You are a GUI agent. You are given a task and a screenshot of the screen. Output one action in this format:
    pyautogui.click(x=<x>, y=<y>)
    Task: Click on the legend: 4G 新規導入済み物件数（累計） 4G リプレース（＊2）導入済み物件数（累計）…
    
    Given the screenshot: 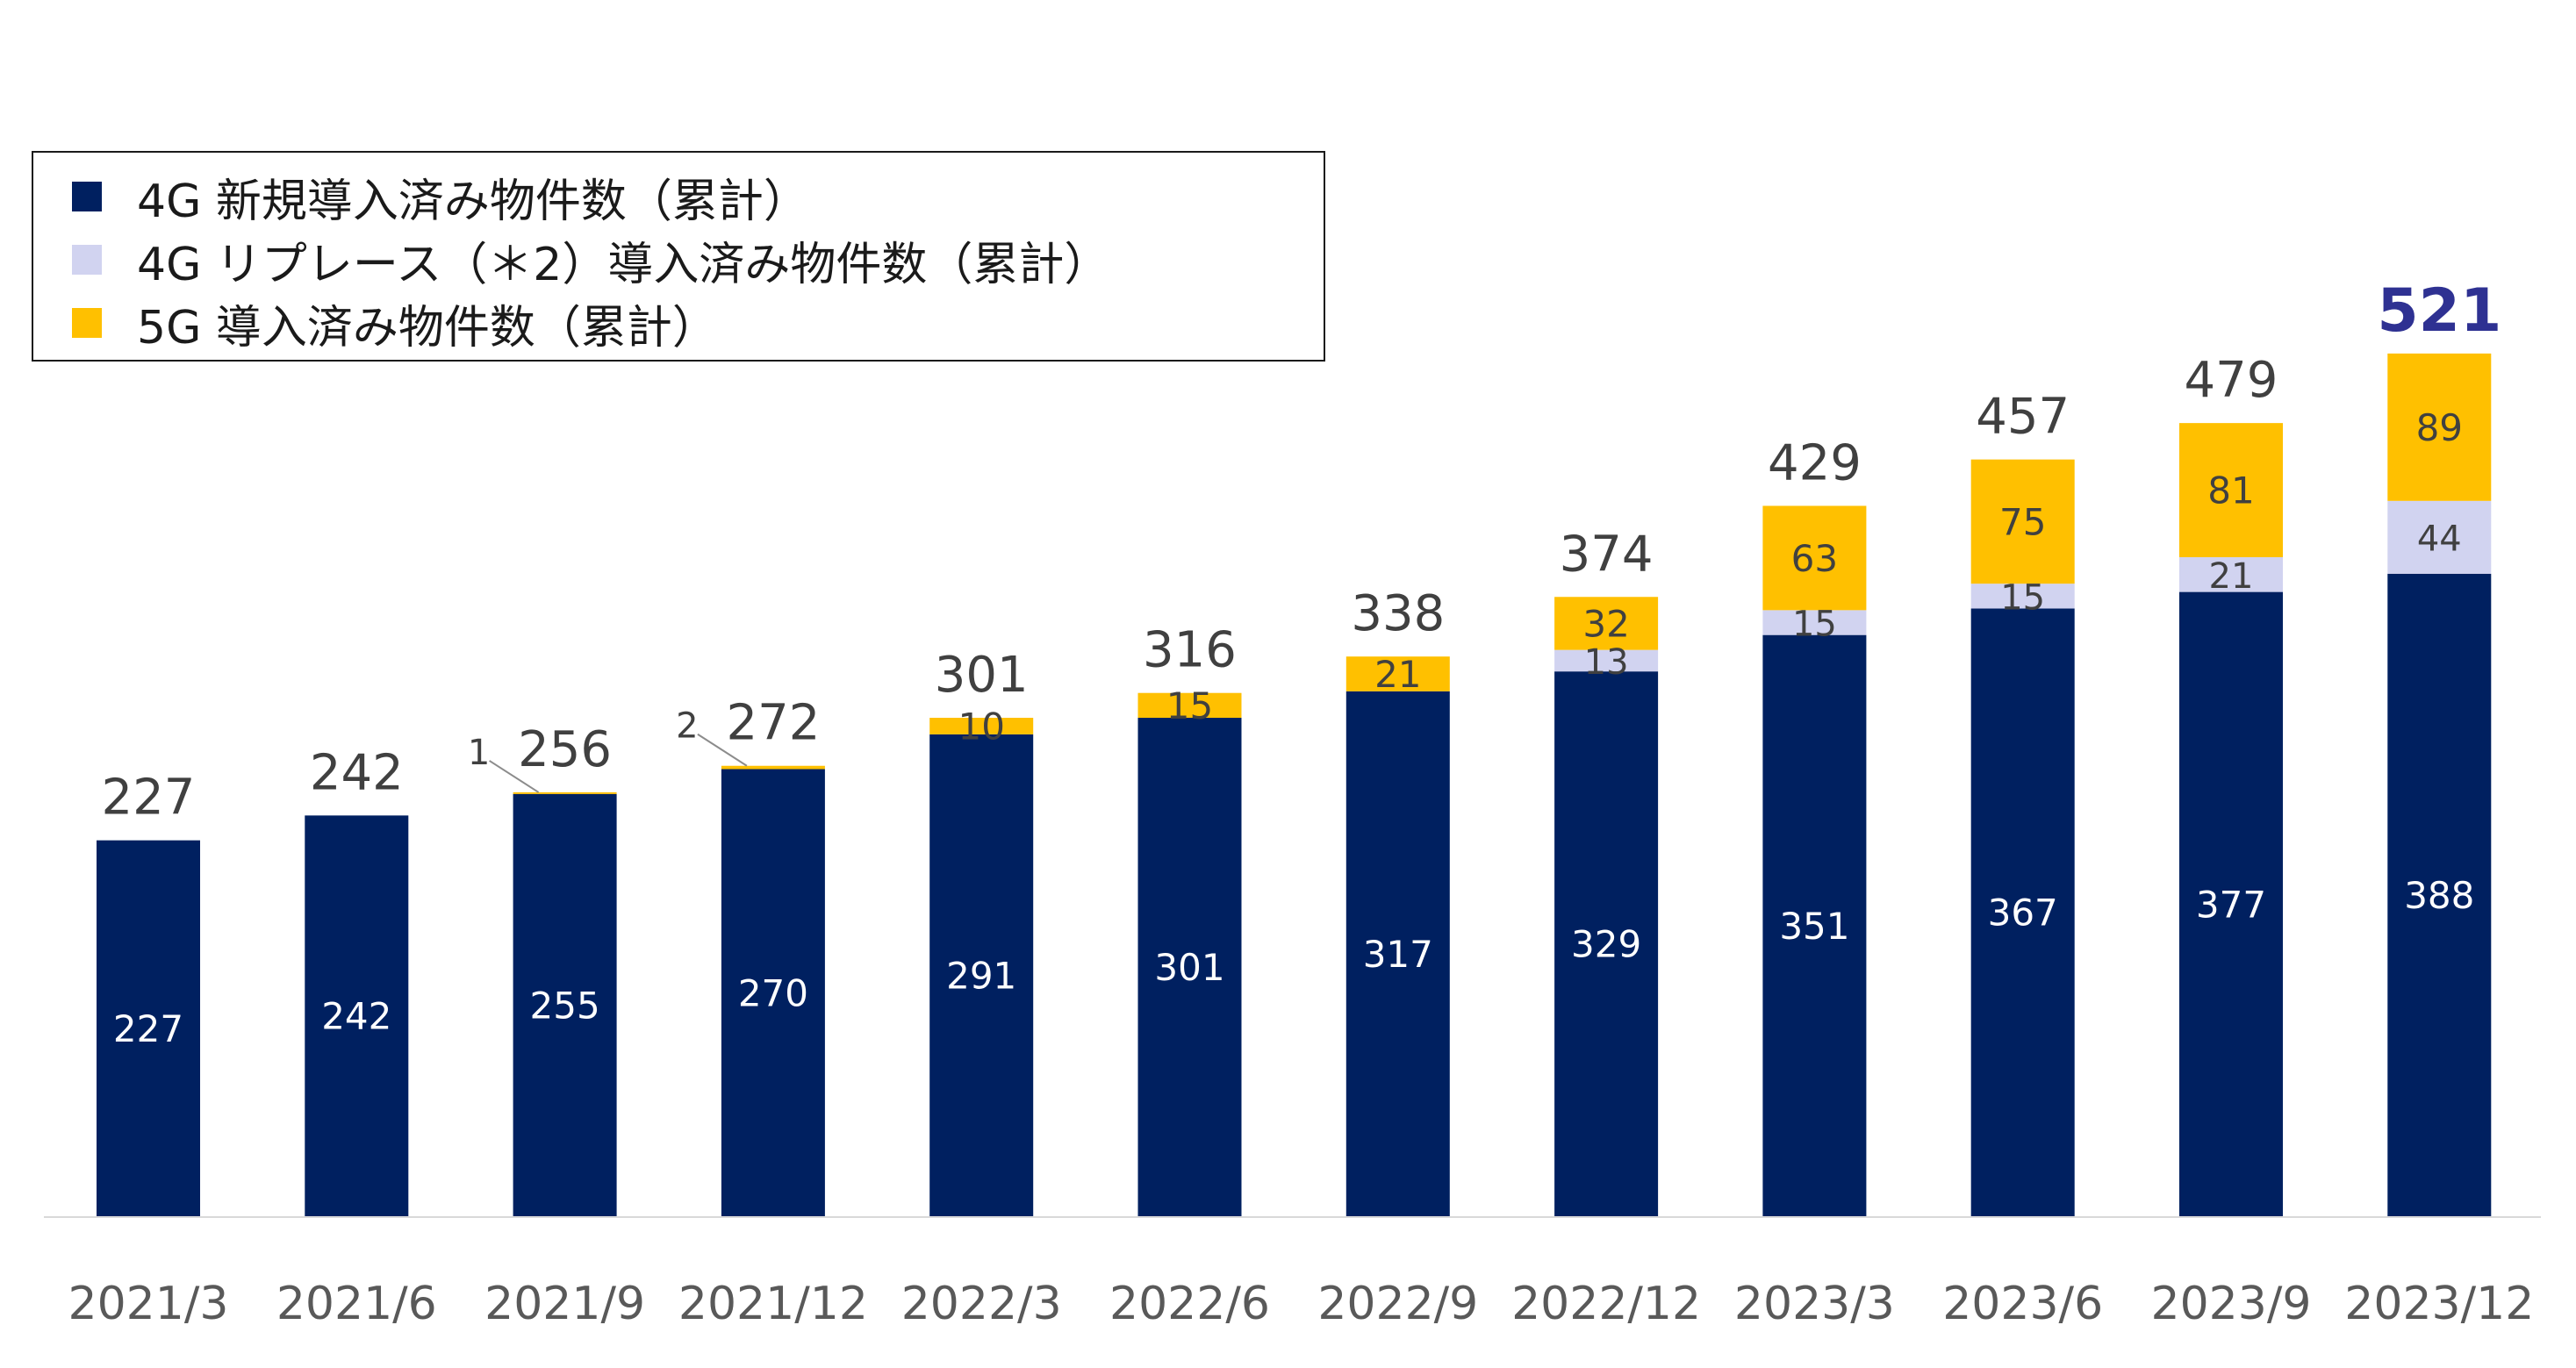 What is the action you would take?
    pyautogui.click(x=678, y=256)
    